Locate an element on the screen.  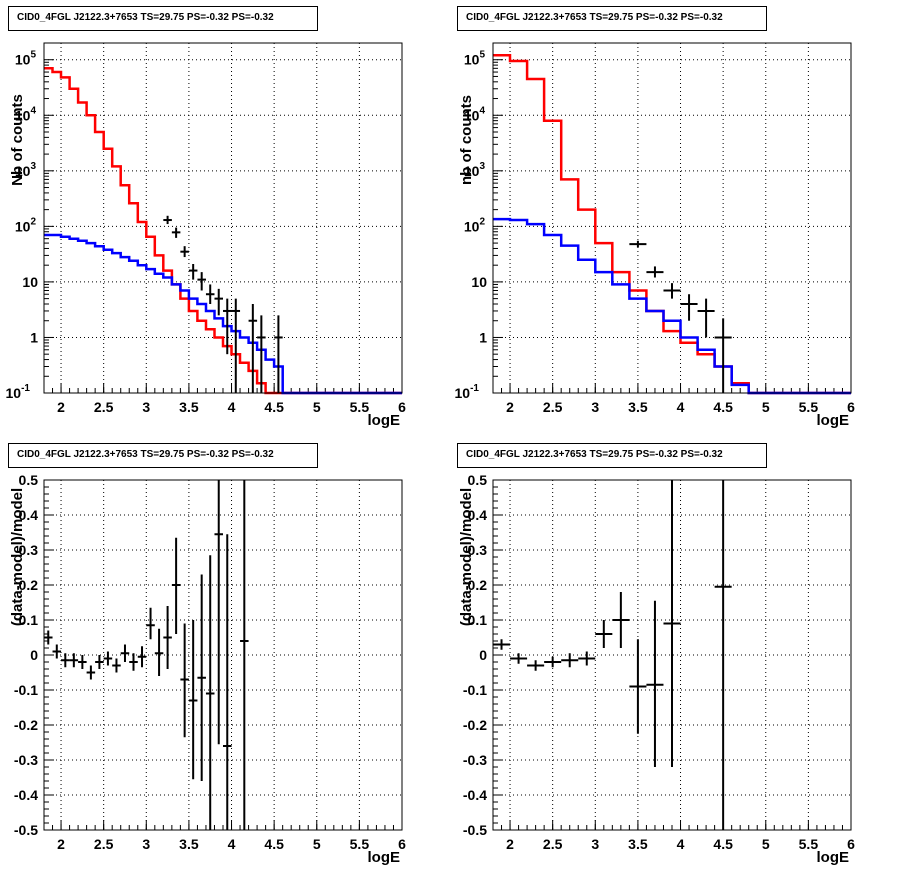
y-axis-label: nb of counts is located at coordinates (466, 140).